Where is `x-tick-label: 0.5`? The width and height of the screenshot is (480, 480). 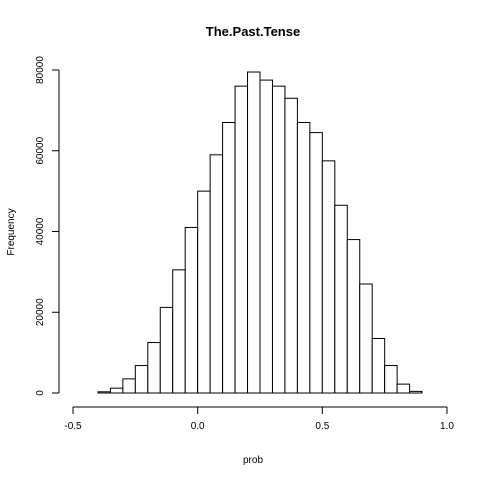 x-tick-label: 0.5 is located at coordinates (322, 426).